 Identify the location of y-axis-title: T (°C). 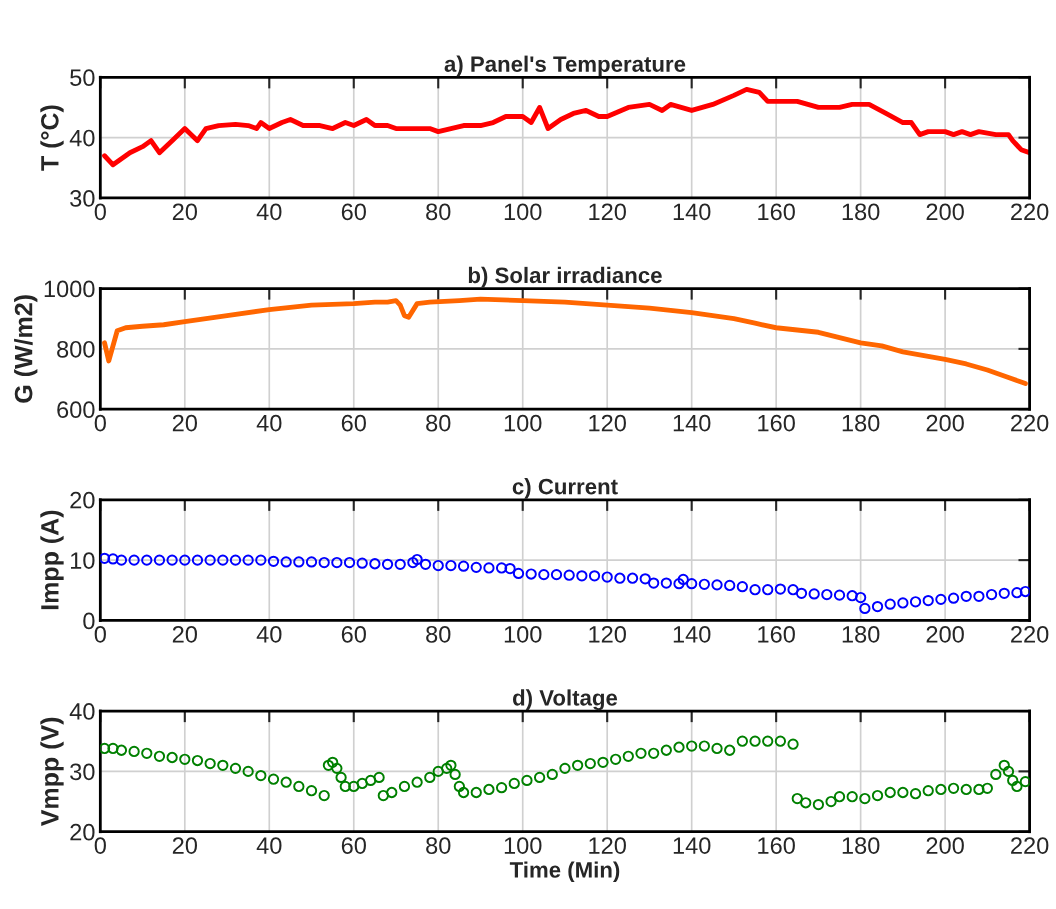
(52, 138).